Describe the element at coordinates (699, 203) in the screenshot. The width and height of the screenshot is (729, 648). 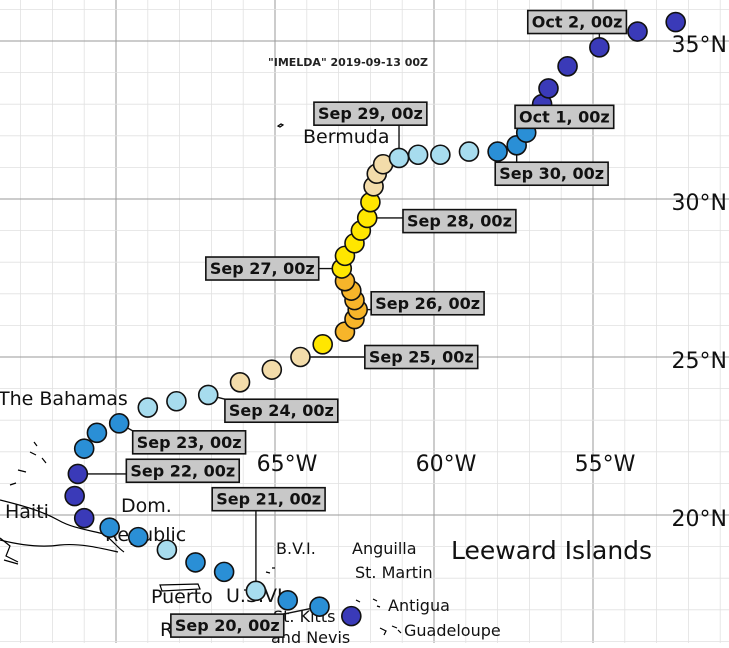
I see `lat-label-30n: 30°N` at that location.